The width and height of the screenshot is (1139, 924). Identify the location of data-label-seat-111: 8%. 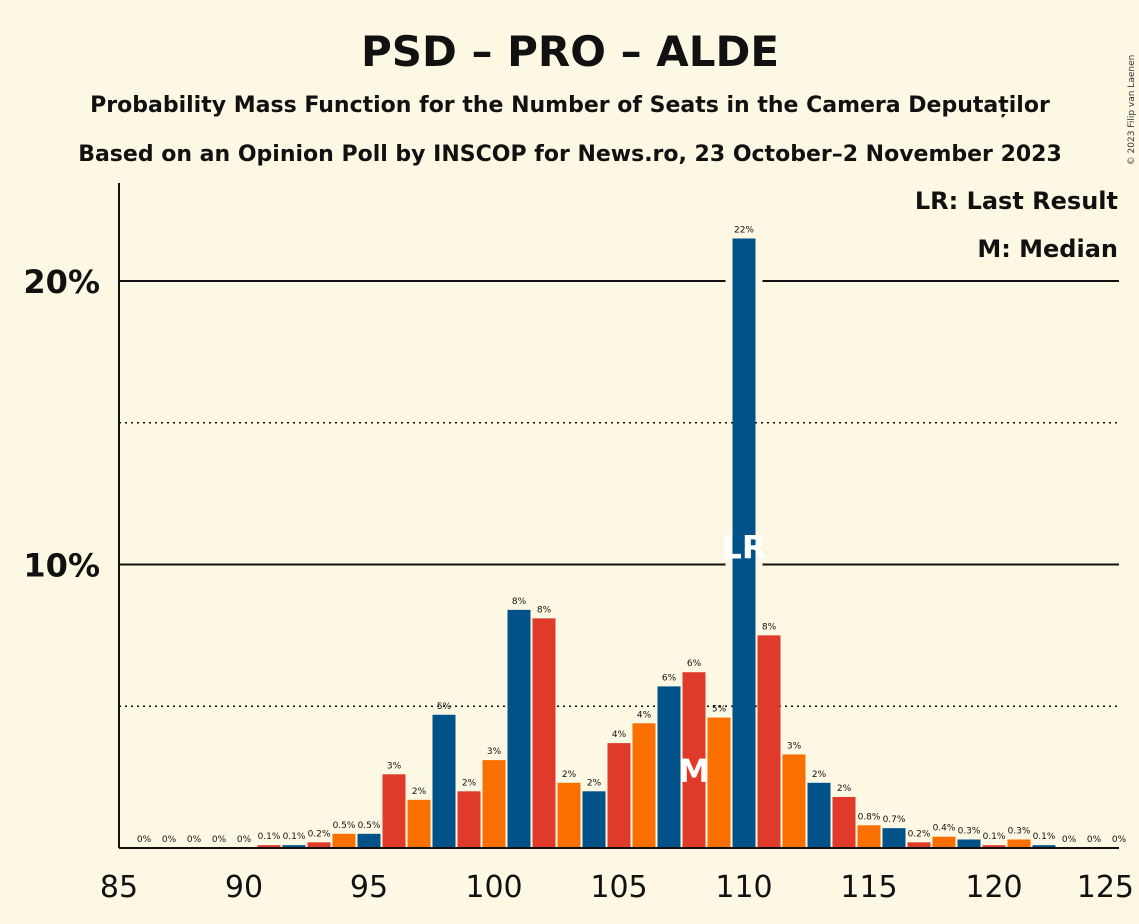
(769, 627).